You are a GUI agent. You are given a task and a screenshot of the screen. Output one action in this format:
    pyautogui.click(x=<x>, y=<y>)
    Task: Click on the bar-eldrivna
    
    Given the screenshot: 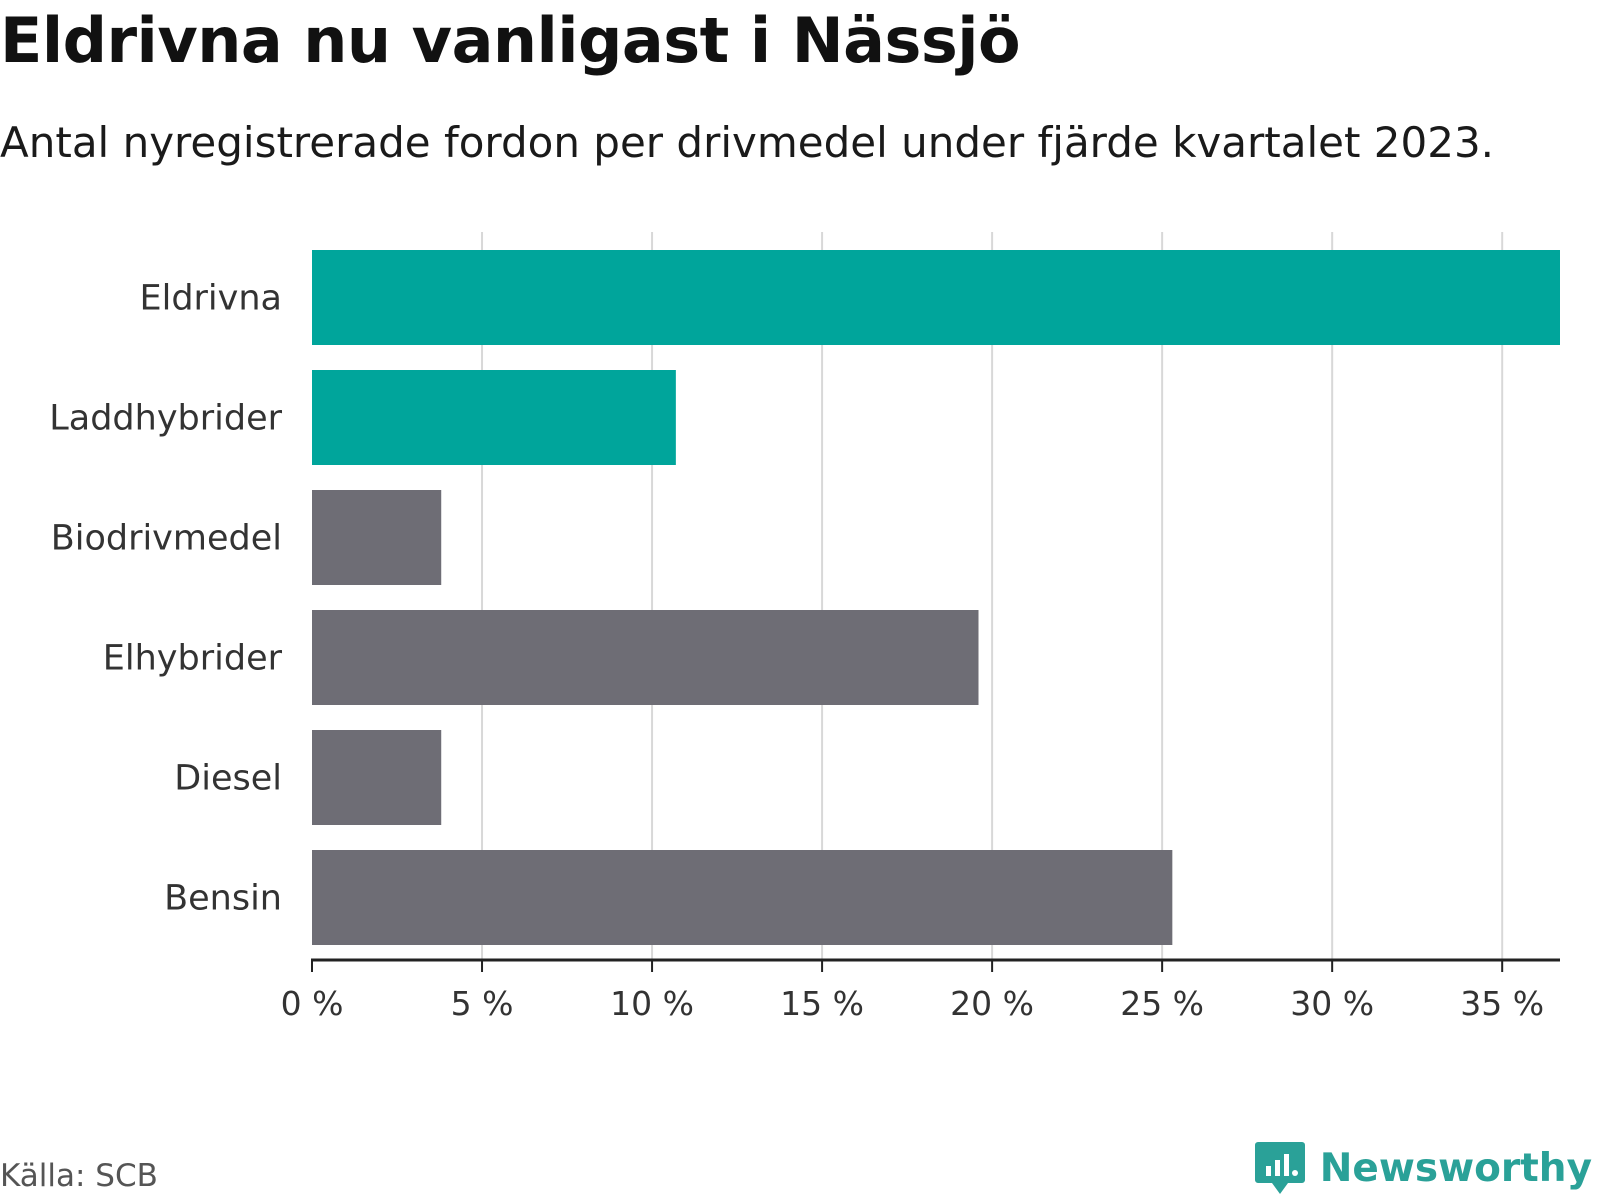 What is the action you would take?
    pyautogui.click(x=936, y=297)
    